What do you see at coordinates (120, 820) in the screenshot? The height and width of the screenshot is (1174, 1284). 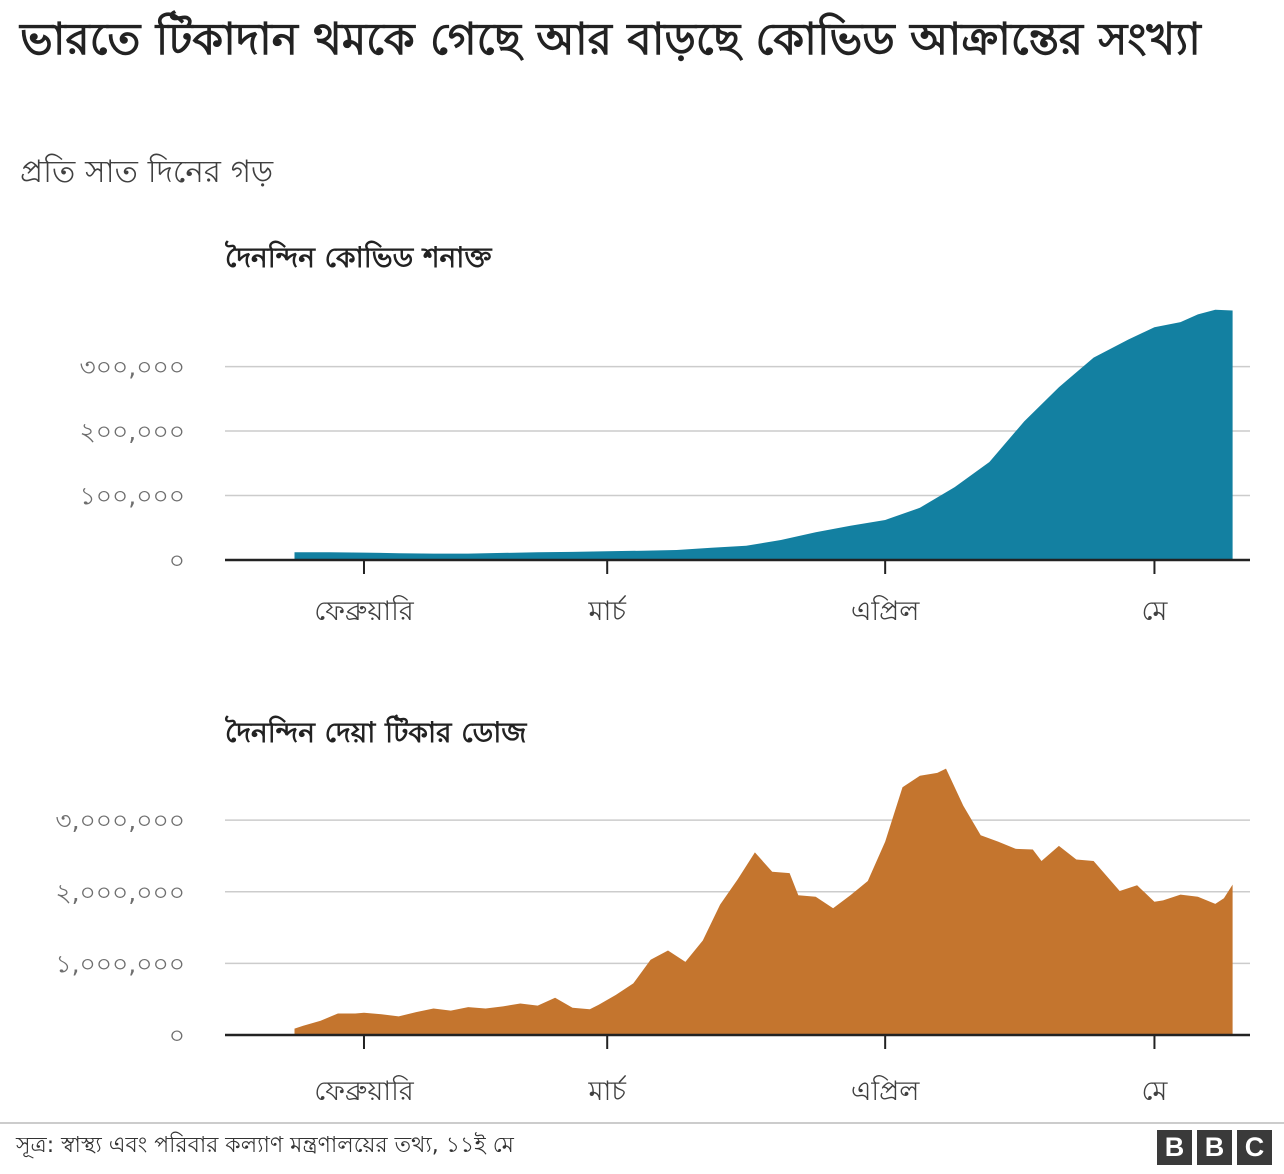 I see `doses-y-tick-label: ৩,০০০,০০০` at bounding box center [120, 820].